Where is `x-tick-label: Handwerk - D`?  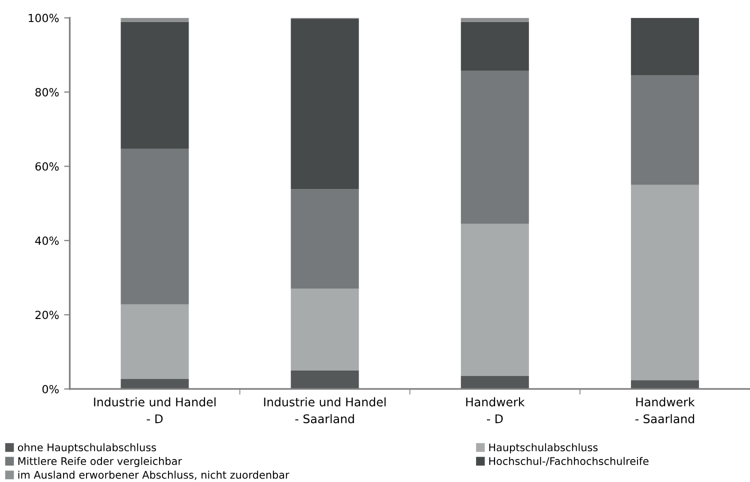
x-tick-label: Handwerk - D is located at coordinates (495, 410).